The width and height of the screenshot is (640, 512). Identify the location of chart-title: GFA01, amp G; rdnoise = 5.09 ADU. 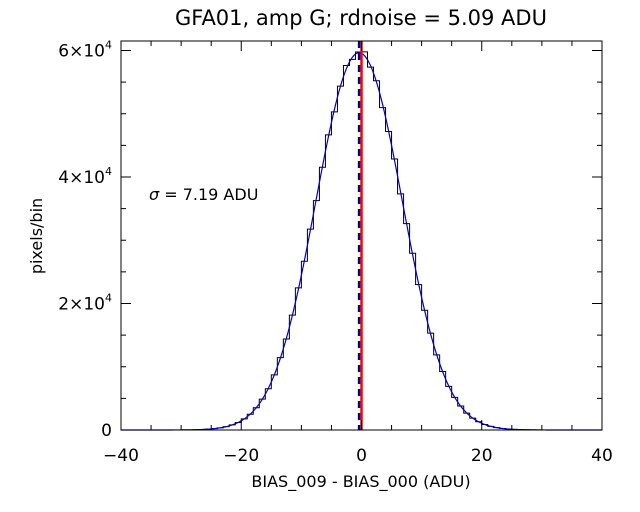
(361, 18).